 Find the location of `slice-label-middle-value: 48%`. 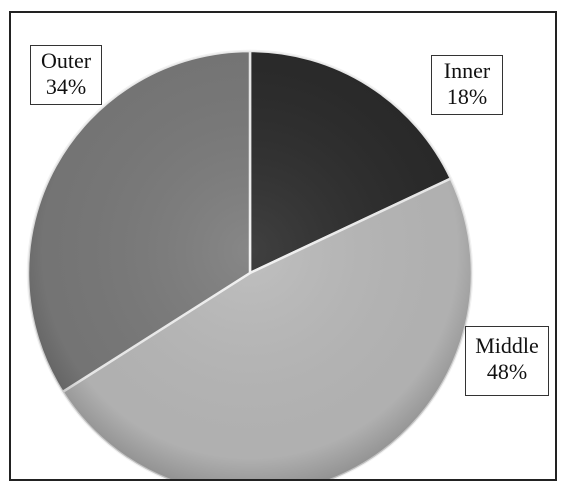

slice-label-middle-value: 48% is located at coordinates (507, 371).